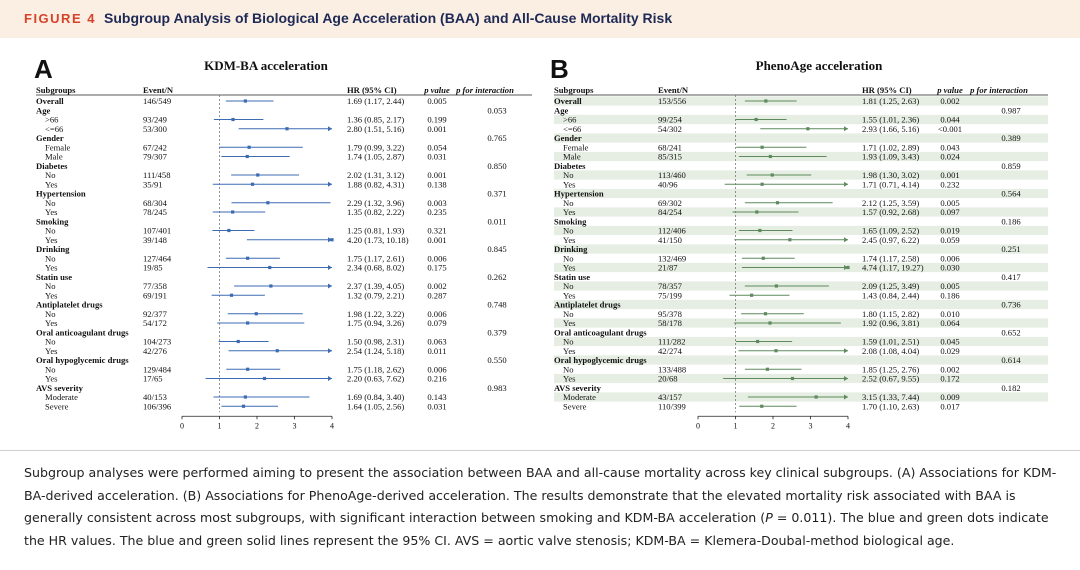 This screenshot has width=1080, height=570. Describe the element at coordinates (670, 295) in the screenshot. I see `event-n: 75/199` at that location.